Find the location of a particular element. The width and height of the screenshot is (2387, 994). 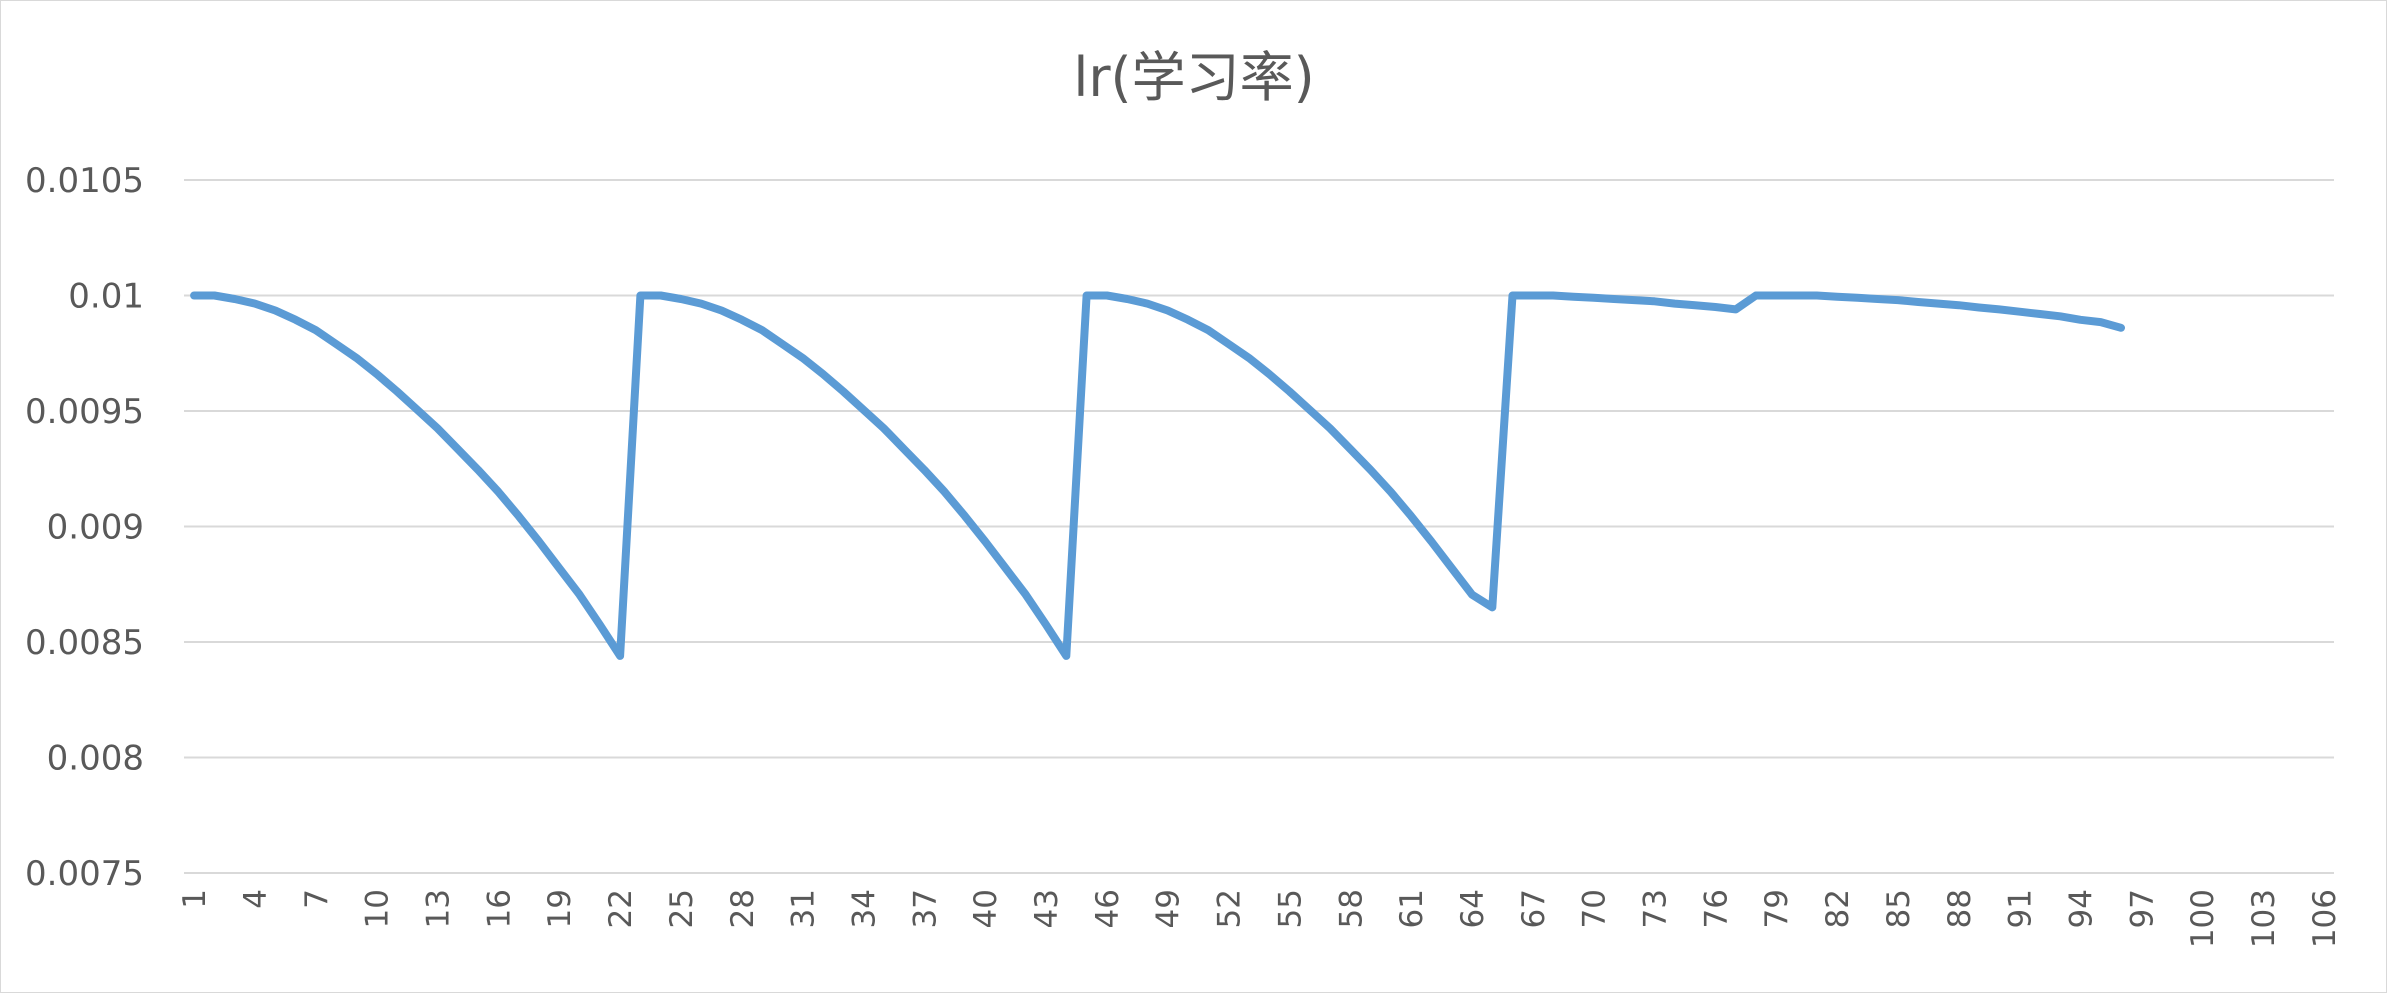

x-tick-label: 10 is located at coordinates (378, 908).